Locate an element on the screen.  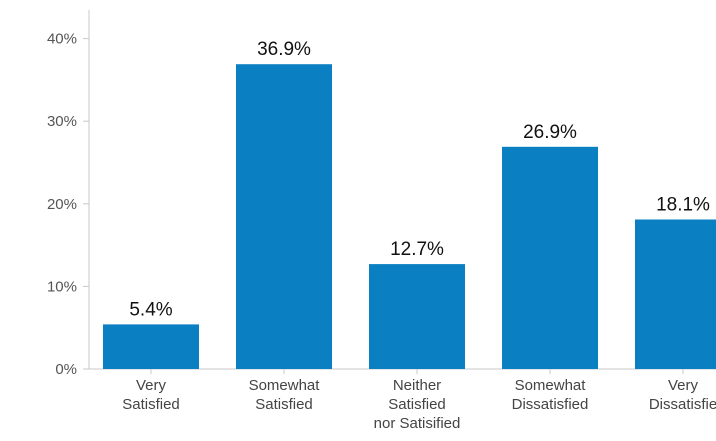
data-label: 12.7% is located at coordinates (417, 249).